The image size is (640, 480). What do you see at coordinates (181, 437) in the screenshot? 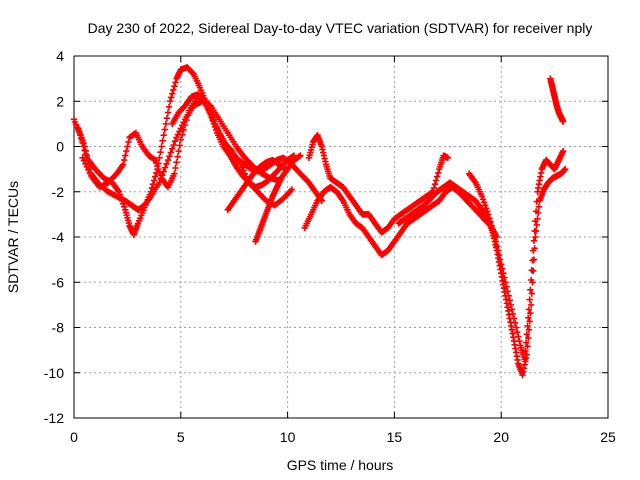
I see `x-tick-label: 5` at bounding box center [181, 437].